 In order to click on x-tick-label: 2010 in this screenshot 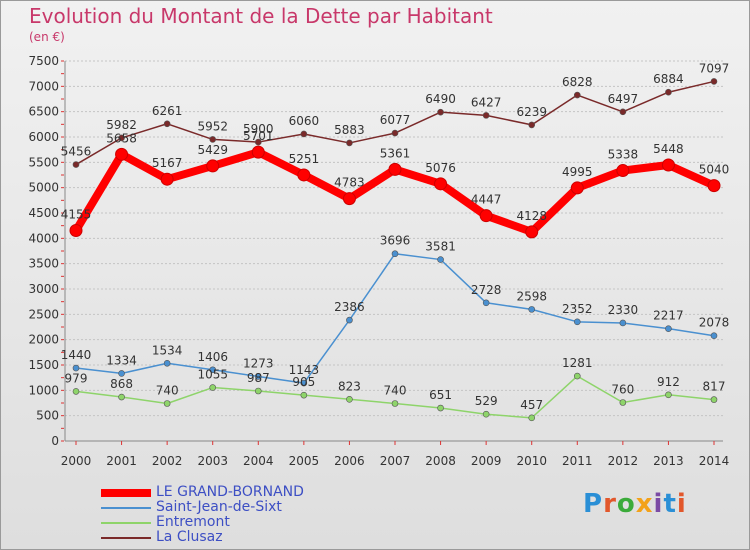, I will do `click(531, 461)`.